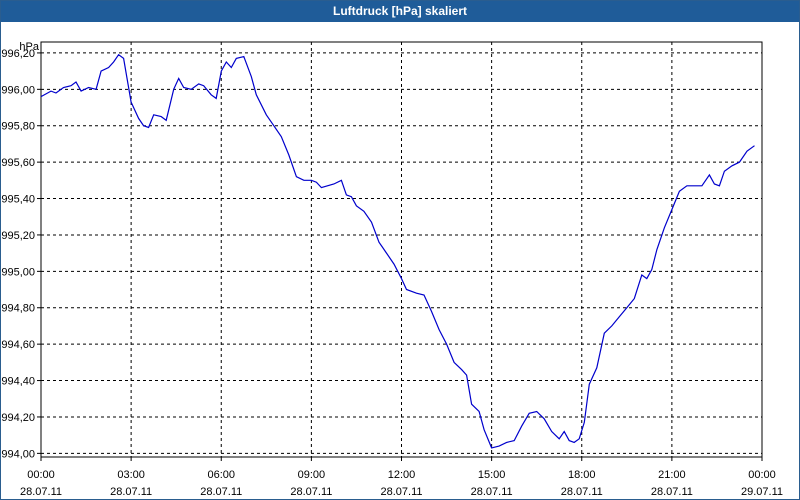  I want to click on y-tick-label: 996,00, so click(18, 90).